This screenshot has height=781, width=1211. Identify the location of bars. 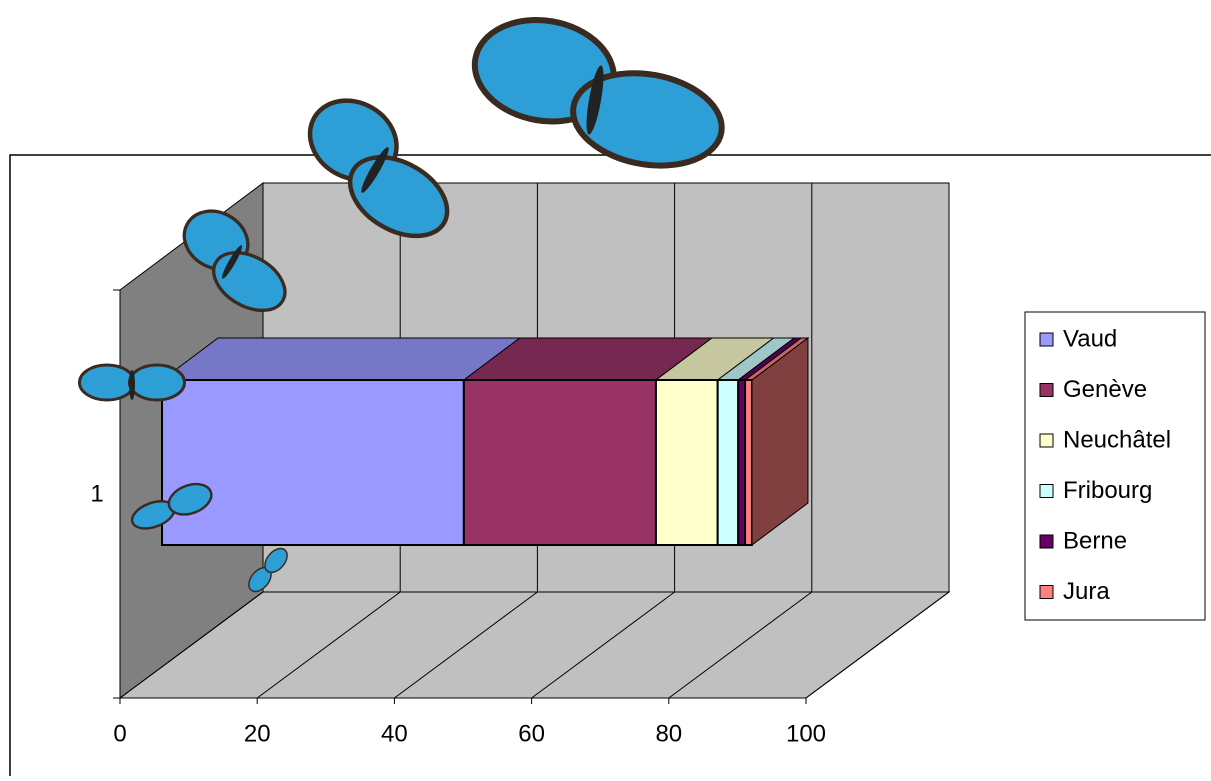
(485, 441).